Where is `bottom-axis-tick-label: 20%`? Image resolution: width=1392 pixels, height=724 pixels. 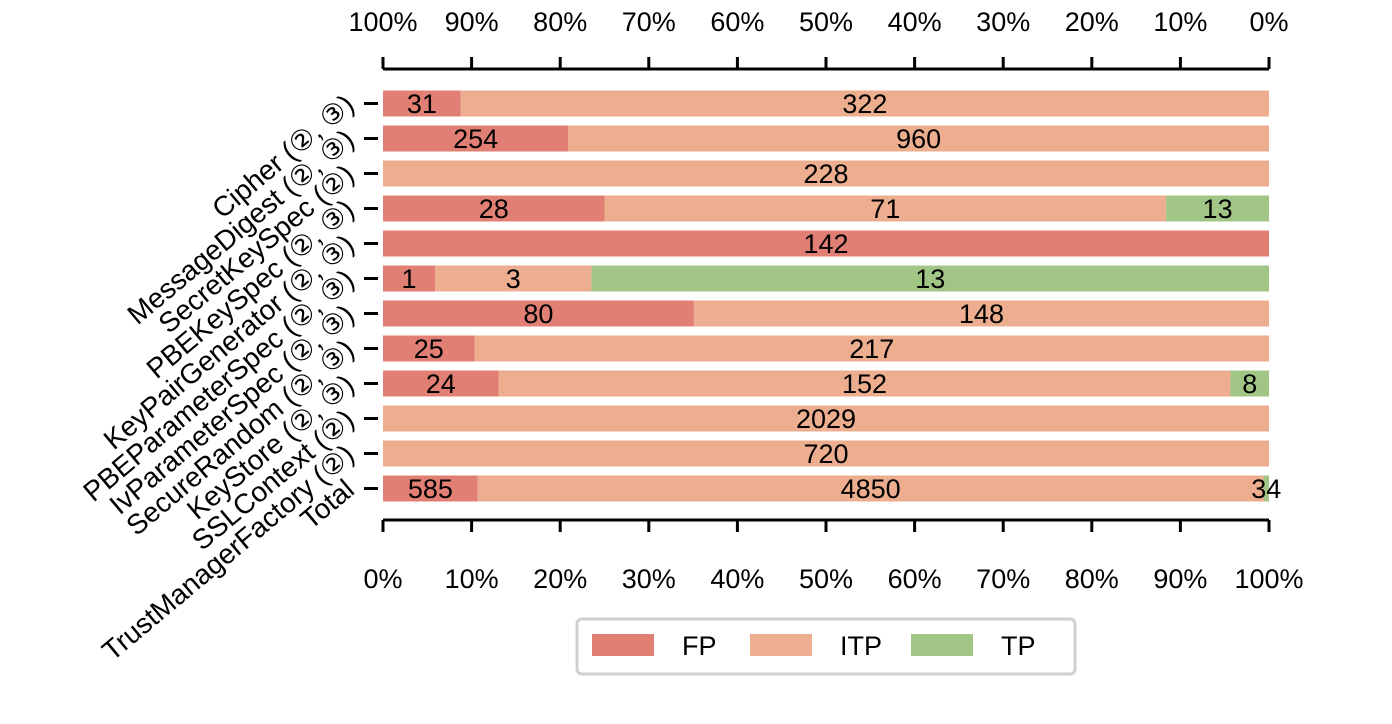 bottom-axis-tick-label: 20% is located at coordinates (560, 579).